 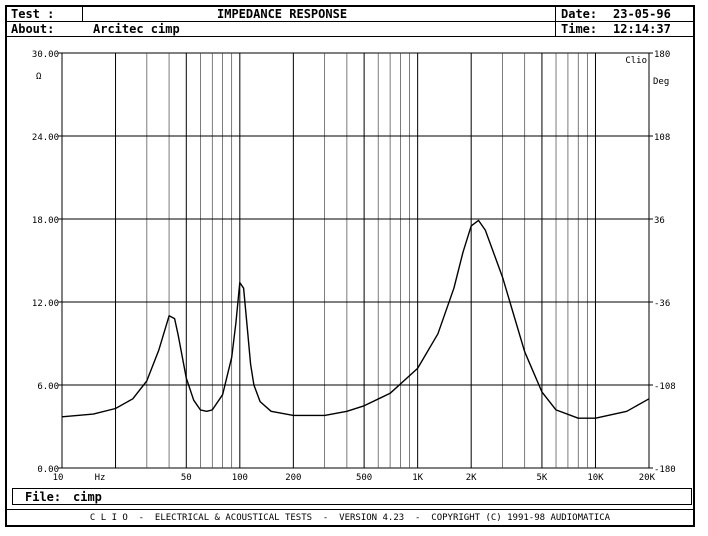 I want to click on about-label: About:, so click(x=33, y=29).